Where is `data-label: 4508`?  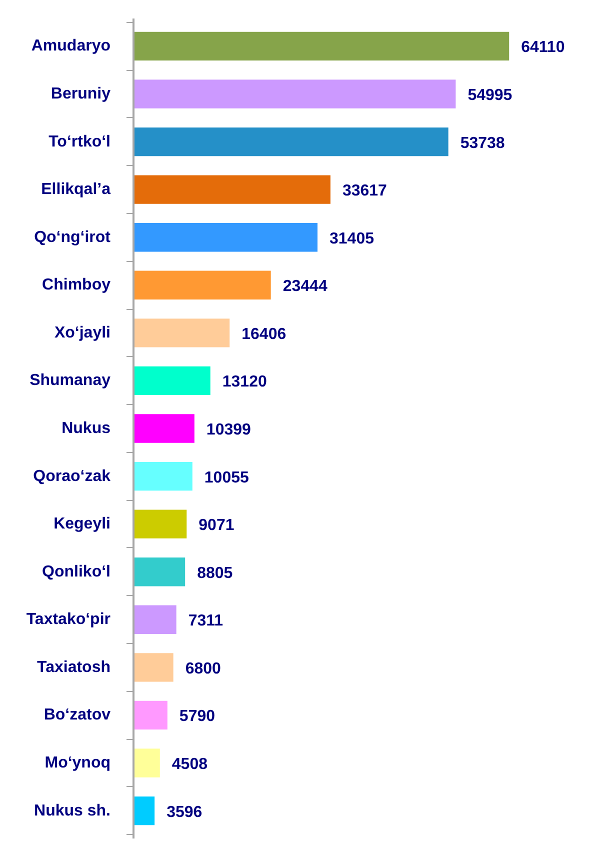
data-label: 4508 is located at coordinates (190, 764).